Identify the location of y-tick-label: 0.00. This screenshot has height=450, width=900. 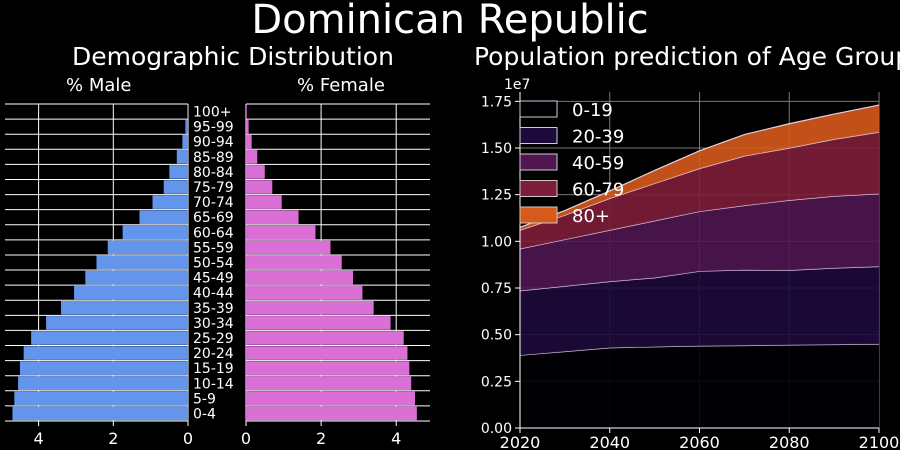
(496, 429).